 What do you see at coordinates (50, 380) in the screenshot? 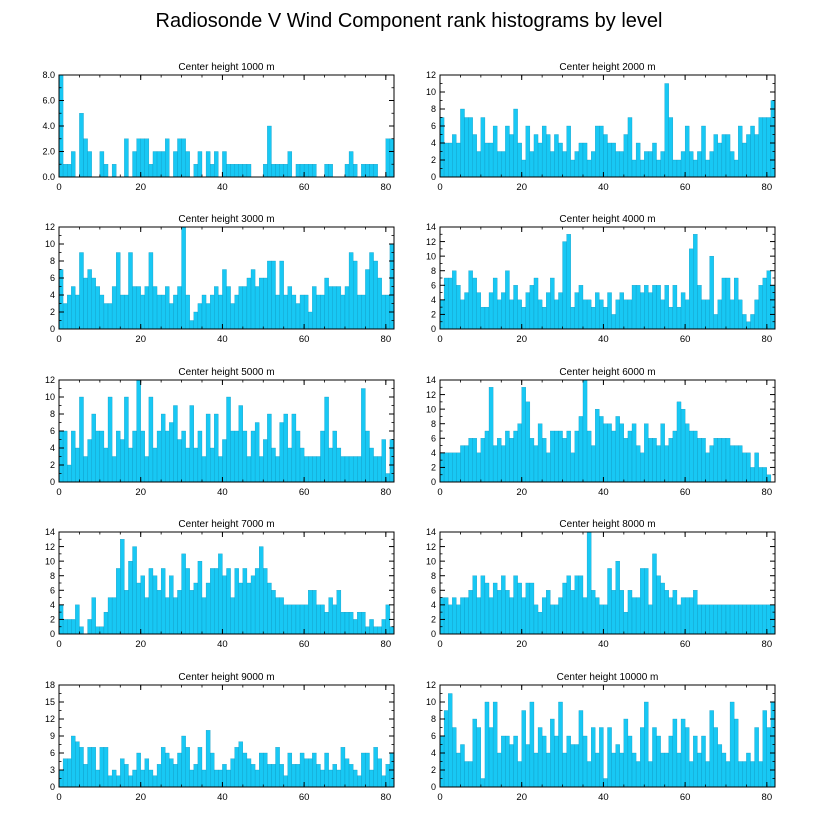
I see `y-tick-label: 12` at bounding box center [50, 380].